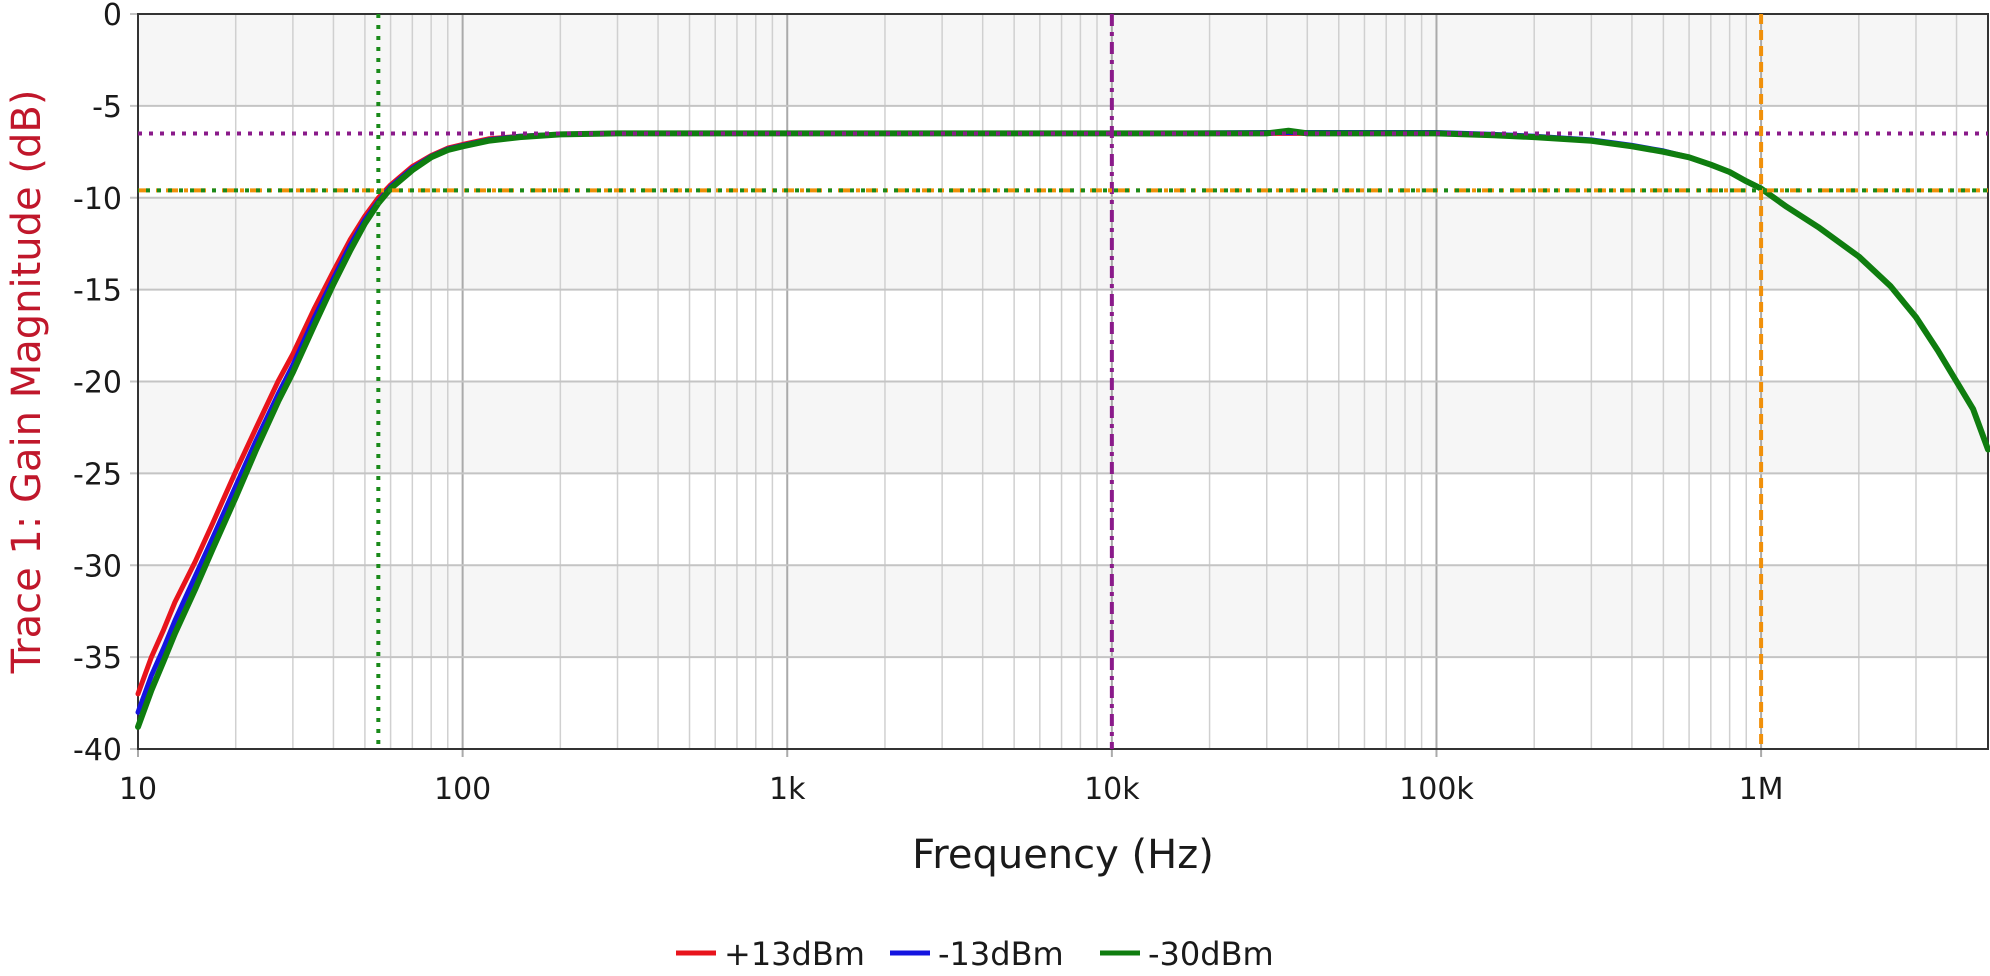 Image resolution: width=1990 pixels, height=976 pixels. What do you see at coordinates (1761, 789) in the screenshot?
I see `x-tick-label: 1M` at bounding box center [1761, 789].